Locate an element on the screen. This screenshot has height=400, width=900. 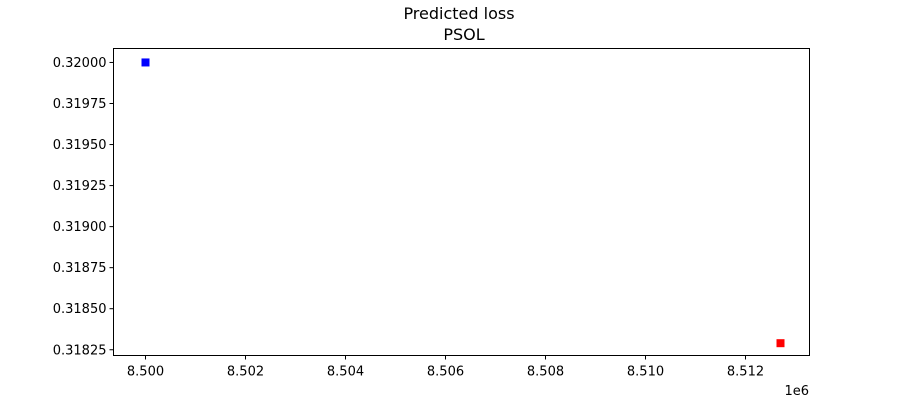
x-axis-ticks: 8.500 8.502 8.504 8.506 8.508 8.510 8.512 is located at coordinates (445, 367).